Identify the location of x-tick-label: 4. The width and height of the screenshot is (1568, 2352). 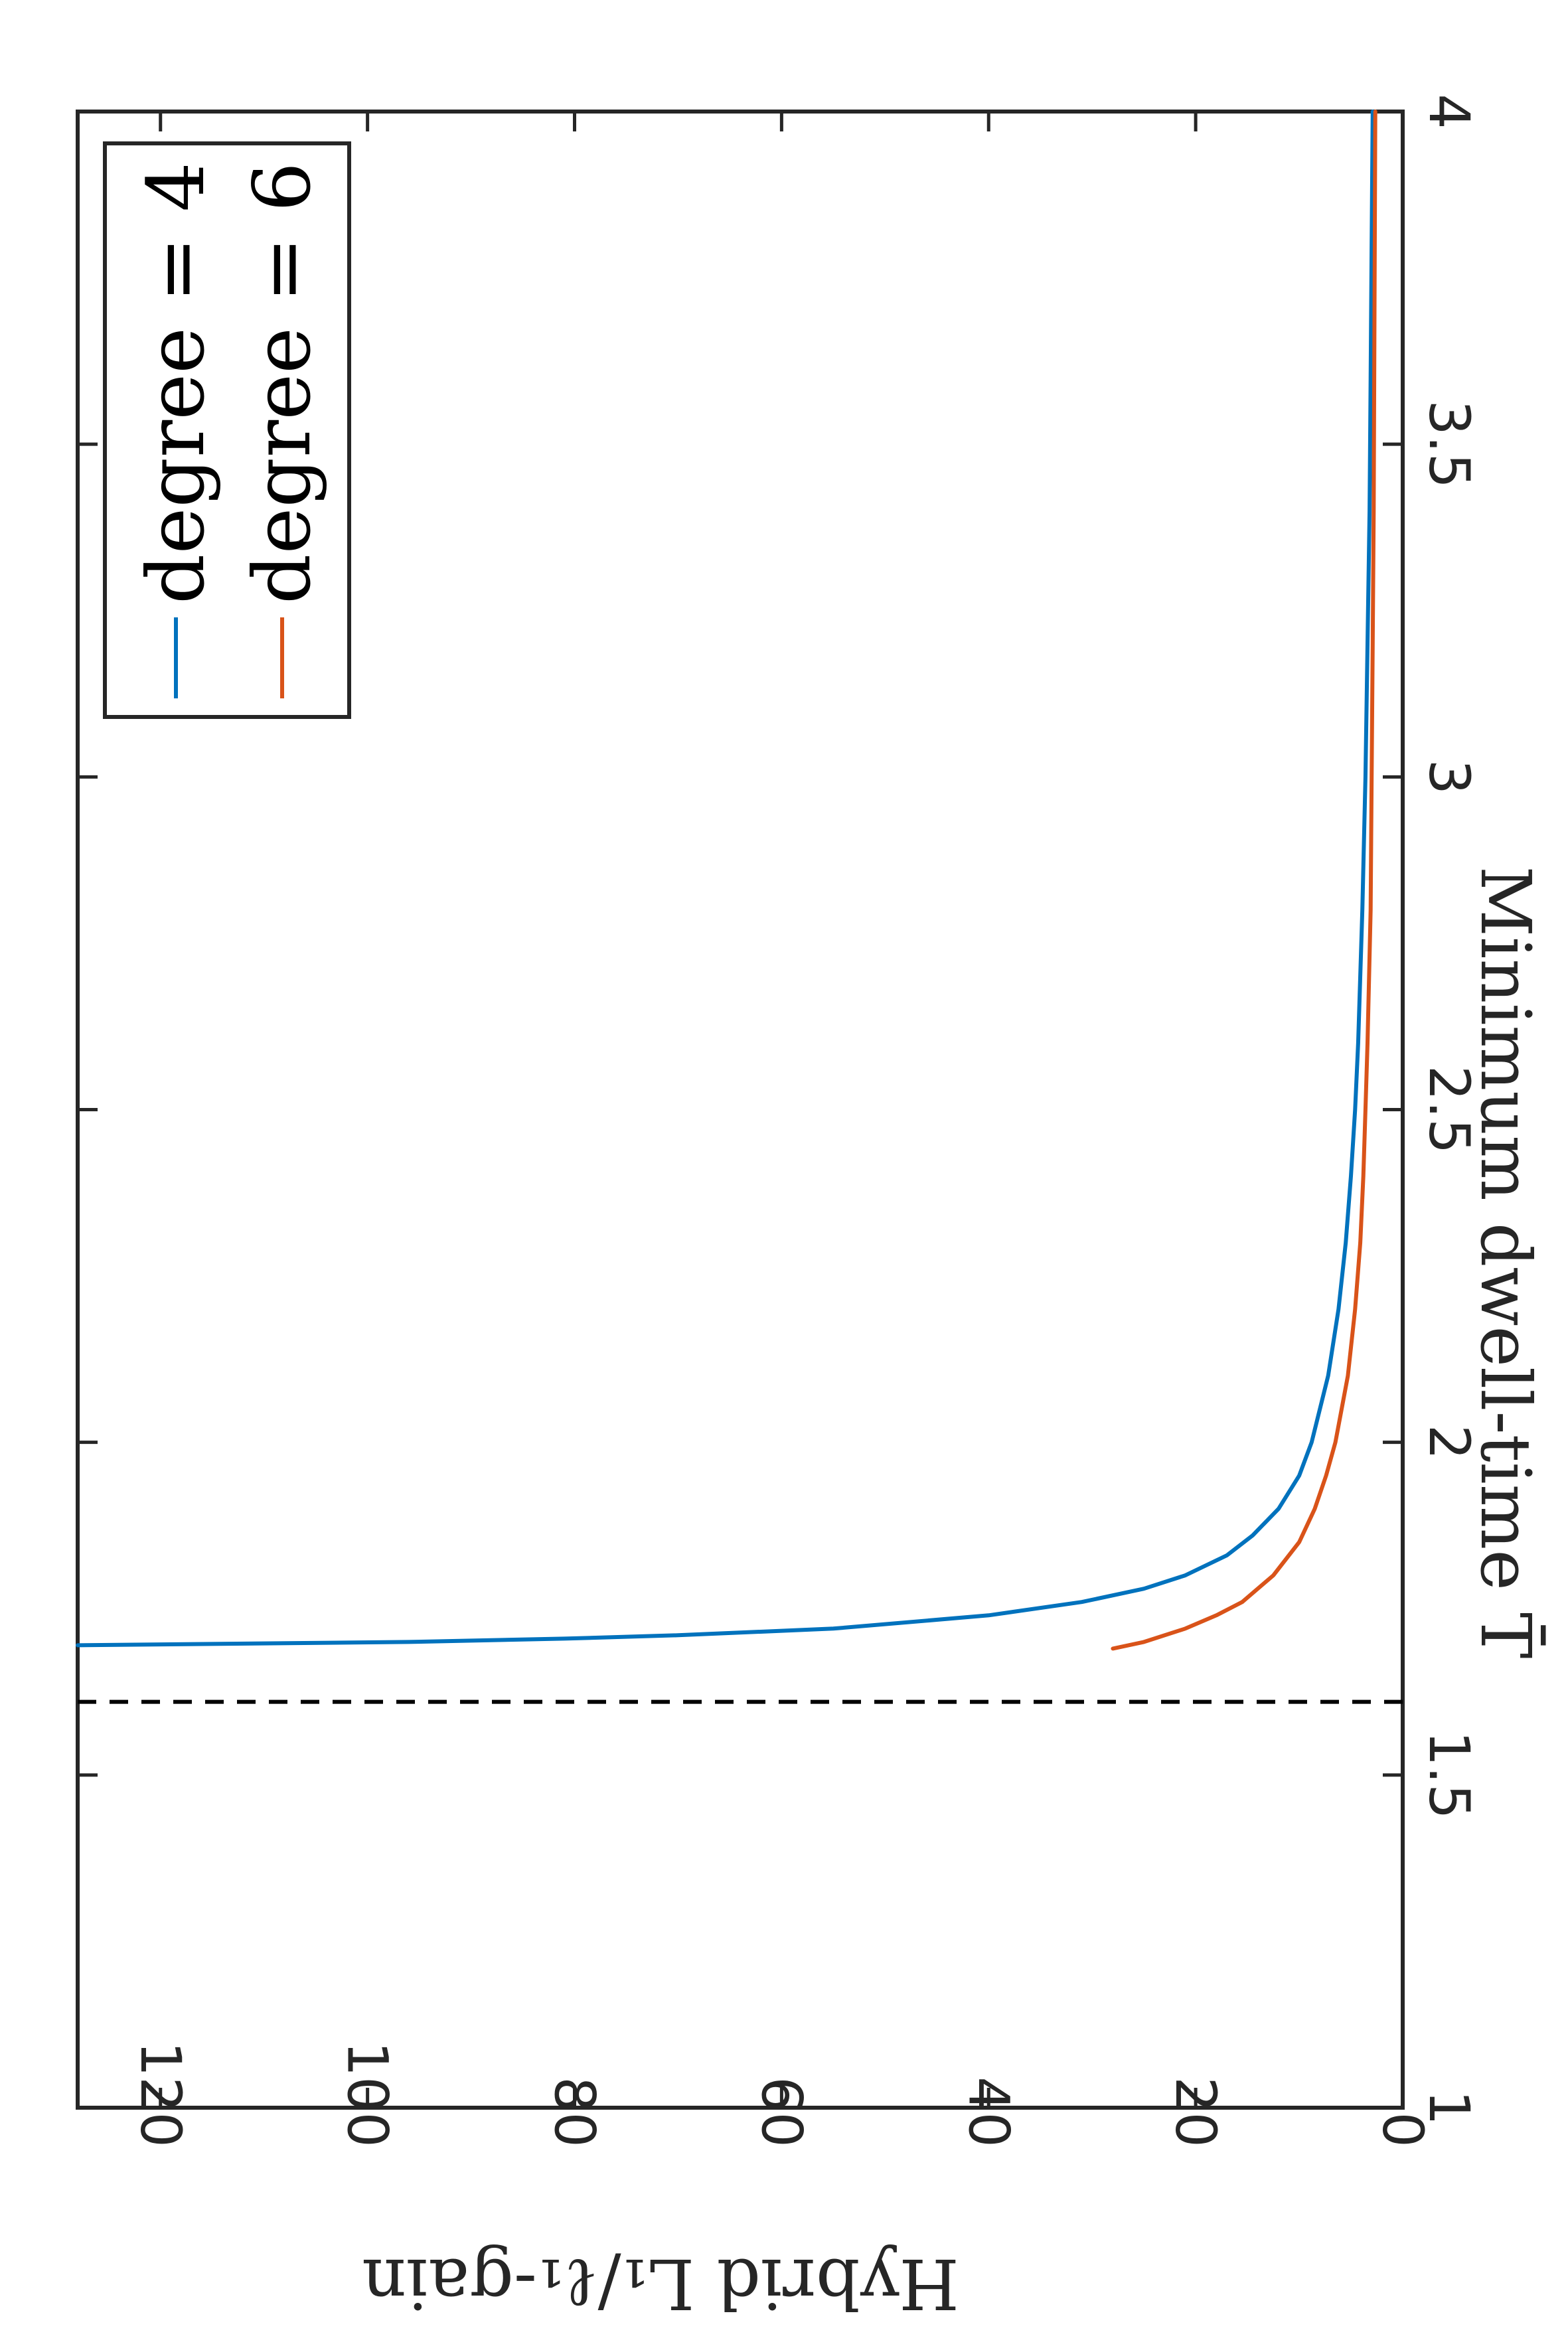
(1450, 111).